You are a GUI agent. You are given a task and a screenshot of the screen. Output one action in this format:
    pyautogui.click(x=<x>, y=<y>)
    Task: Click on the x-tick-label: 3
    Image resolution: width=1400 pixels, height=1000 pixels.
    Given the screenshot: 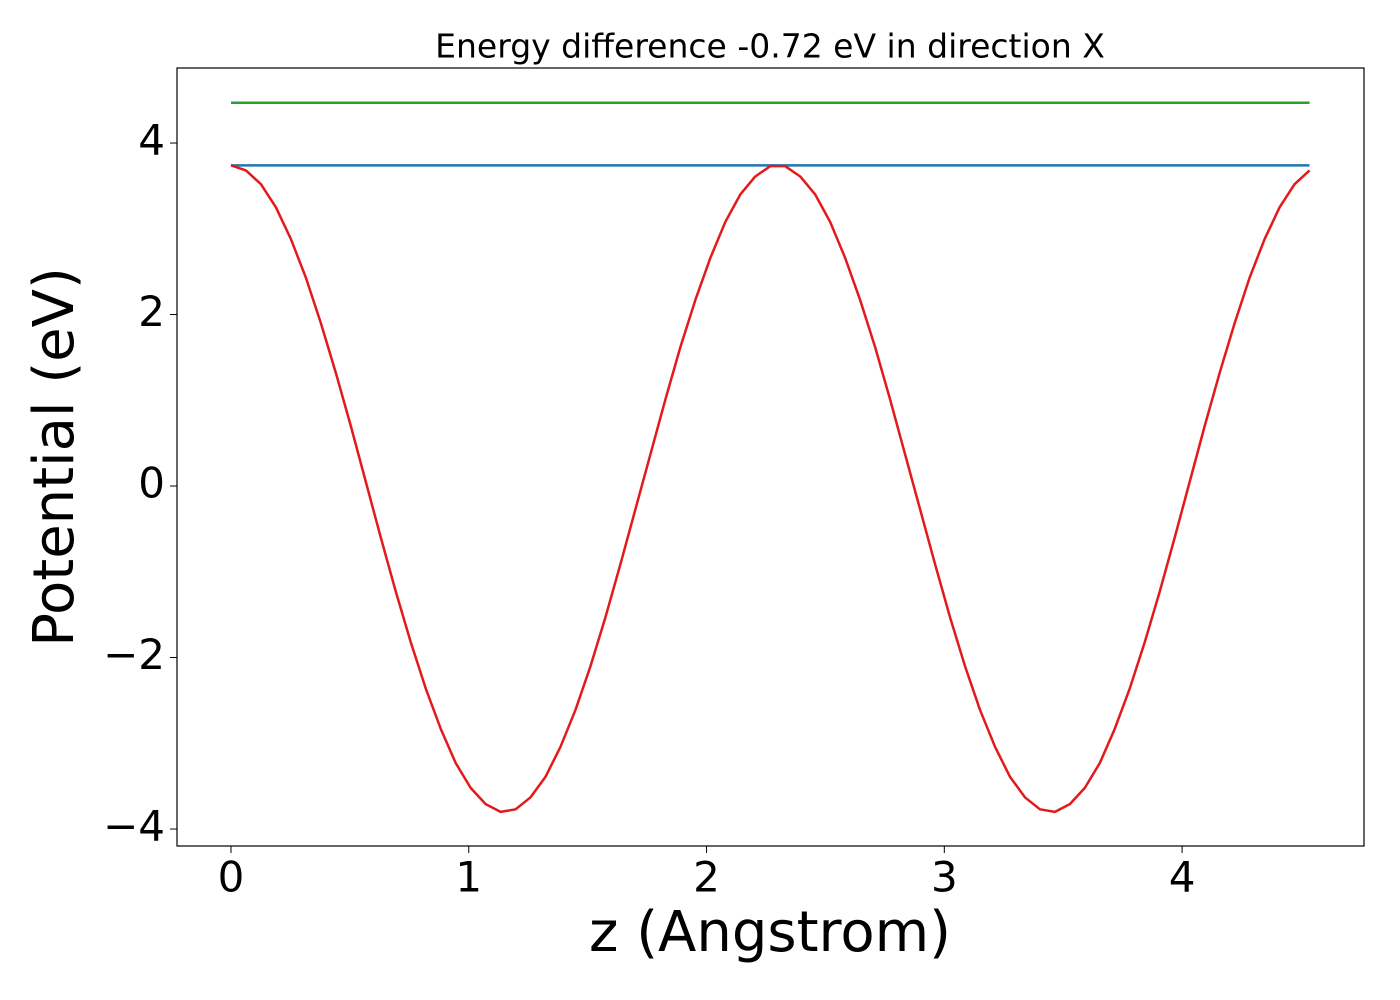 What is the action you would take?
    pyautogui.click(x=944, y=877)
    